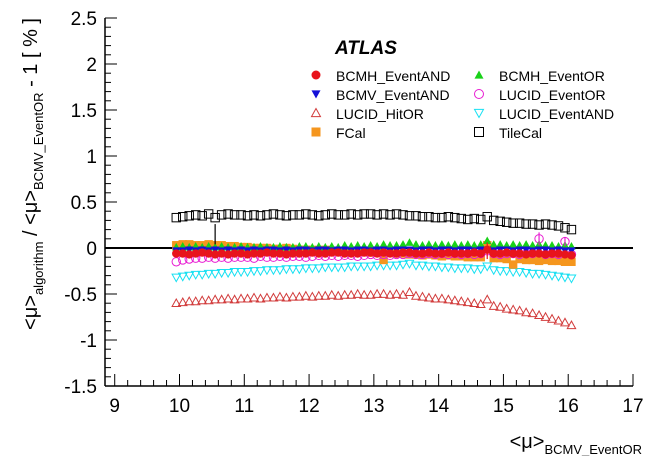  What do you see at coordinates (316, 132) in the screenshot?
I see `legend-marker-FCal` at bounding box center [316, 132].